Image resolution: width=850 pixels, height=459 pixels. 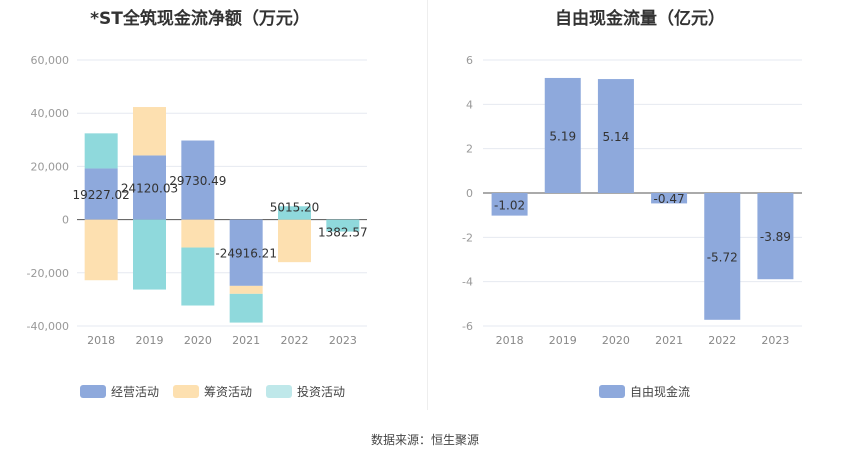 I want to click on right-legend: 自由现金流, so click(x=651, y=391).